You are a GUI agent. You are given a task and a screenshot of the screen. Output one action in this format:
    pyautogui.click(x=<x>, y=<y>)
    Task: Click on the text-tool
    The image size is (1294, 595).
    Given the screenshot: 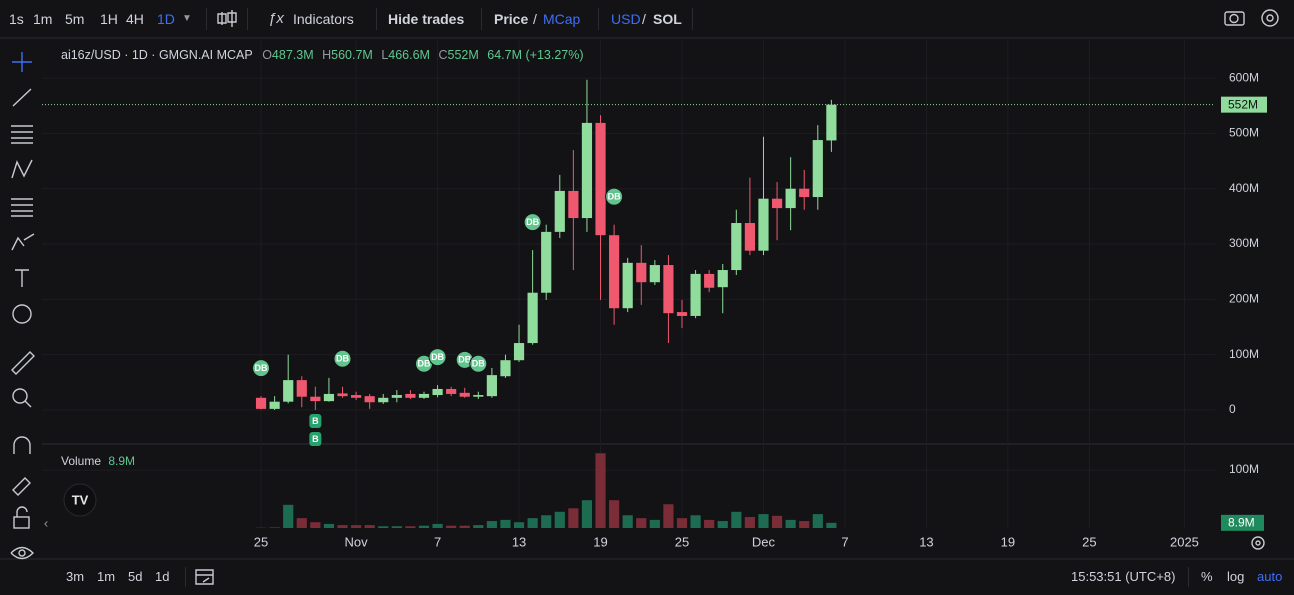 What is the action you would take?
    pyautogui.click(x=22, y=278)
    